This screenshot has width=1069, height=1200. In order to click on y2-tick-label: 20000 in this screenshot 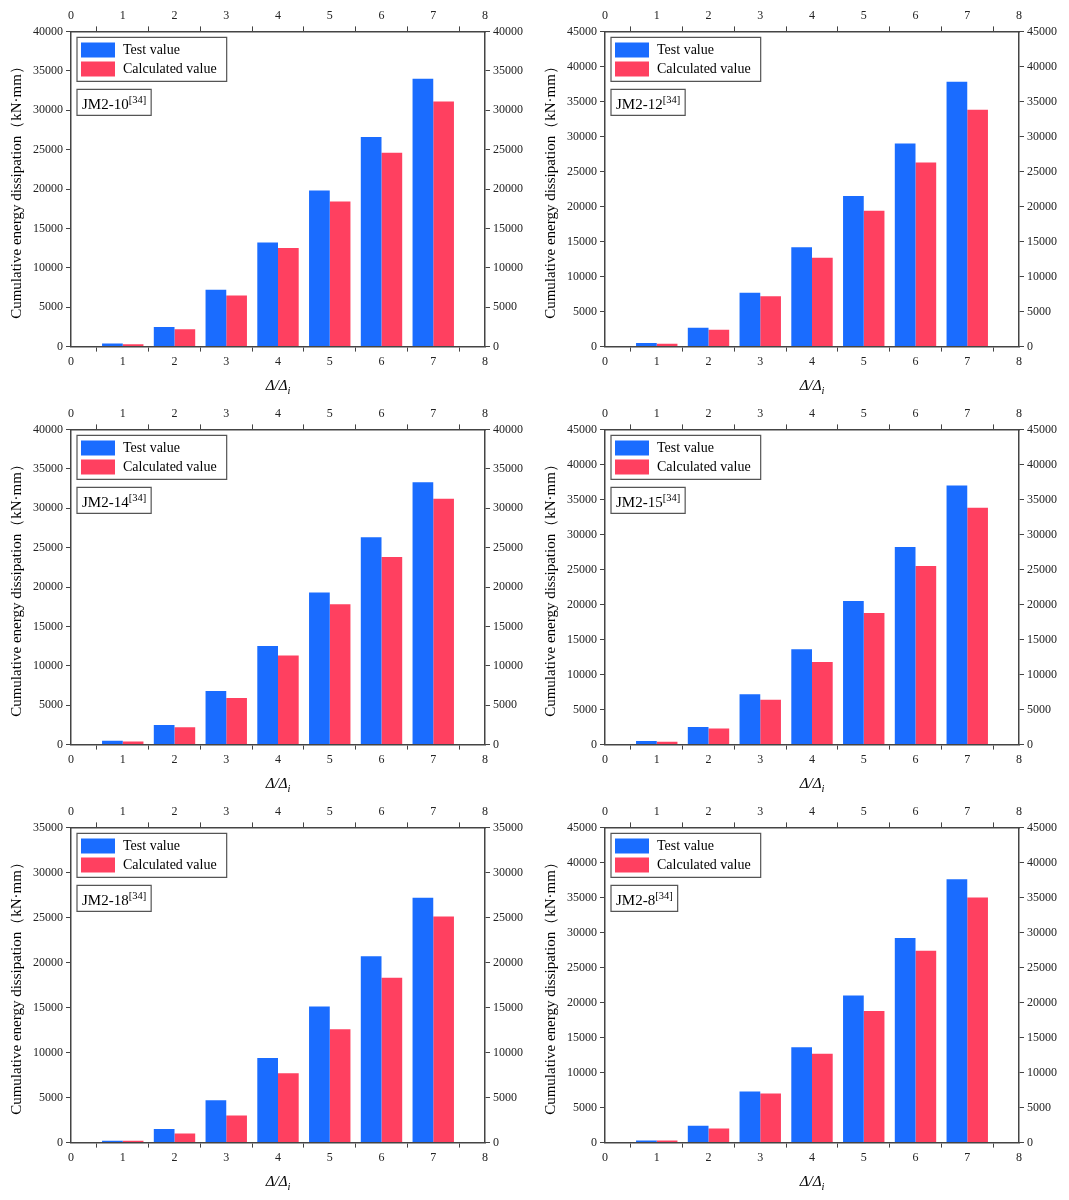, I will do `click(508, 586)`.